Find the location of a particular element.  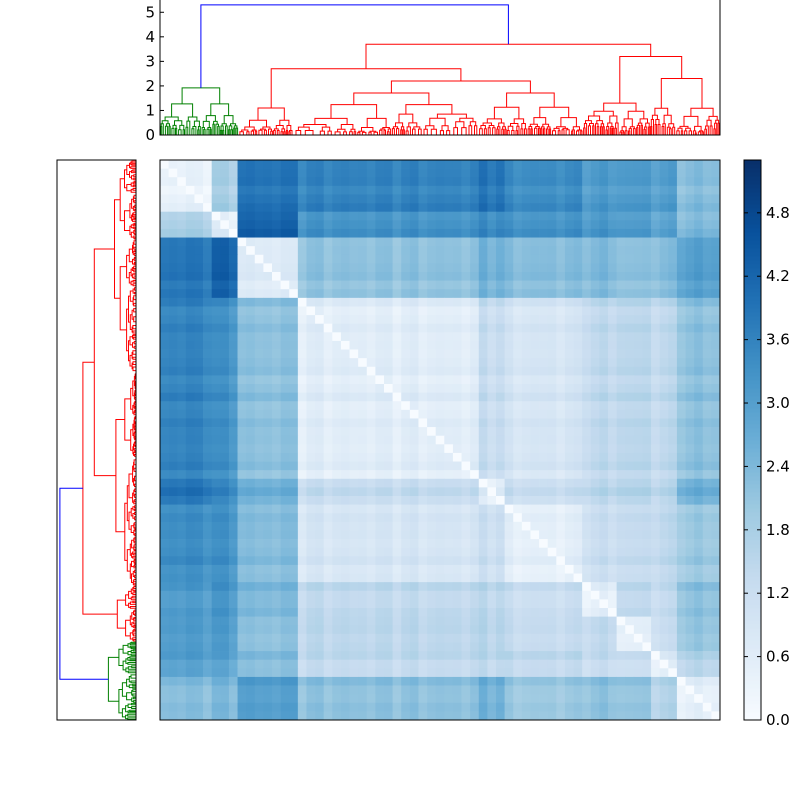

colorbar-swatch is located at coordinates (752, 394).